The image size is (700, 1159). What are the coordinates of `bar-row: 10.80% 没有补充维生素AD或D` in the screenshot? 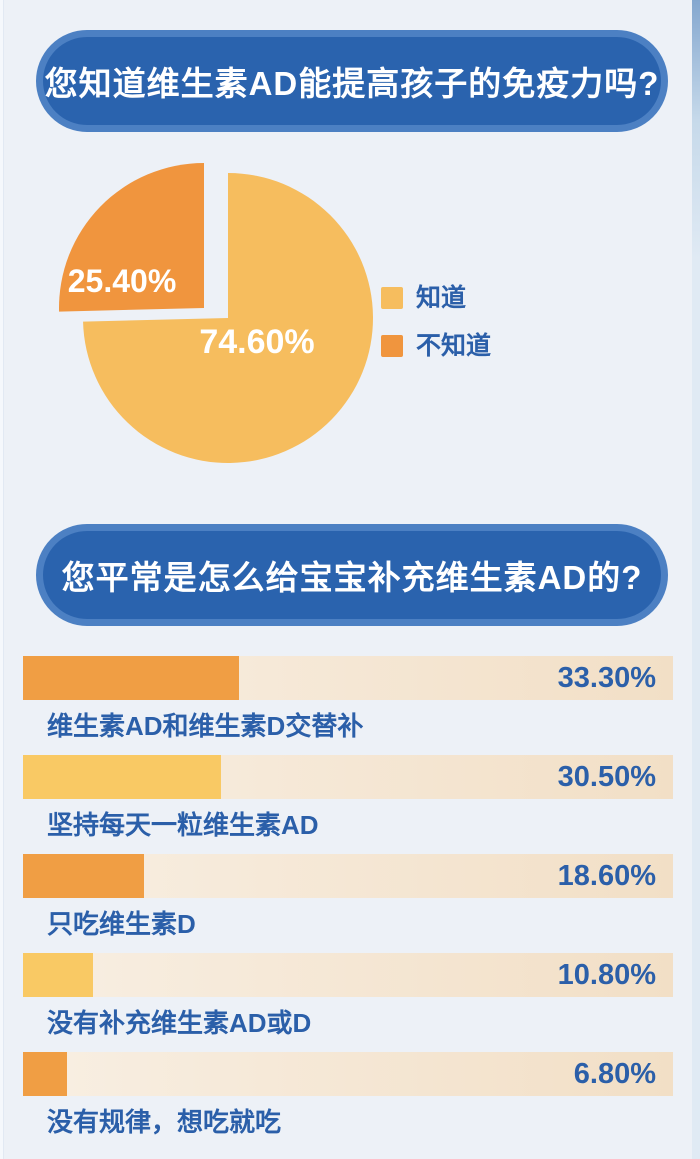 It's located at (348, 996).